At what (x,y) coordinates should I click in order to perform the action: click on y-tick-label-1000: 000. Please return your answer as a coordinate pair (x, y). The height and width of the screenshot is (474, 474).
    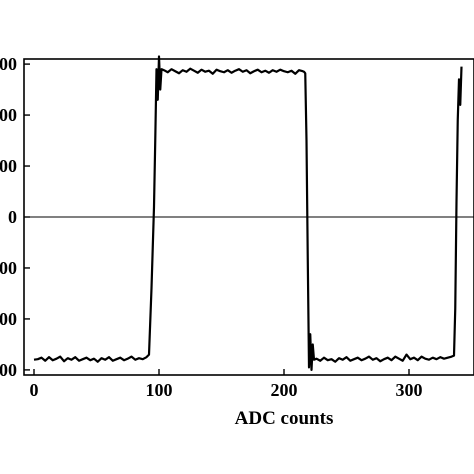
    Looking at the image, I should click on (8, 166).